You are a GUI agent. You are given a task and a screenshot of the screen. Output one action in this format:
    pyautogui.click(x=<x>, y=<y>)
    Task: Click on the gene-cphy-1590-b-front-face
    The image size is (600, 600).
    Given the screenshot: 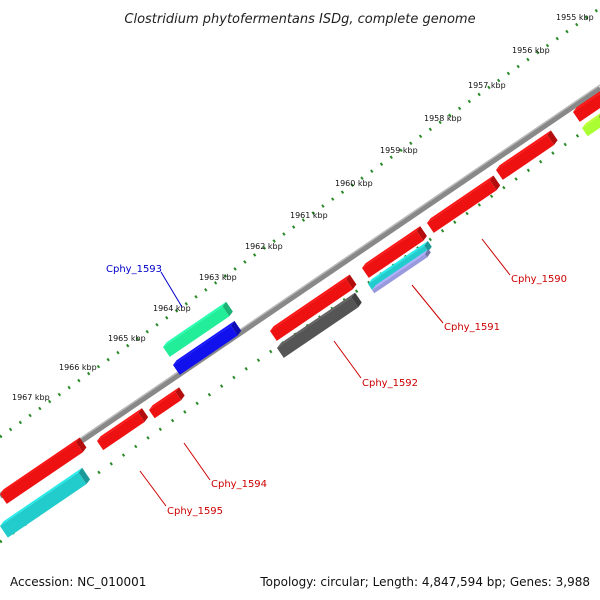 What is the action you would take?
    pyautogui.click(x=462, y=206)
    